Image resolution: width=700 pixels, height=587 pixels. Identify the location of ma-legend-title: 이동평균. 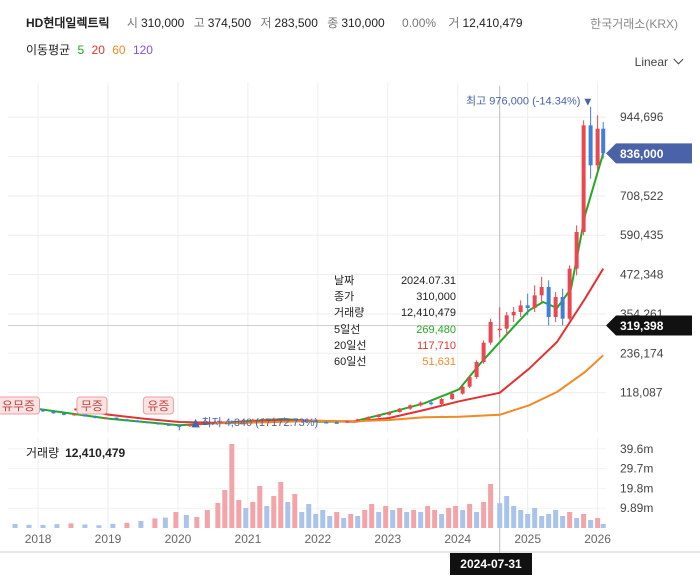
(48, 50).